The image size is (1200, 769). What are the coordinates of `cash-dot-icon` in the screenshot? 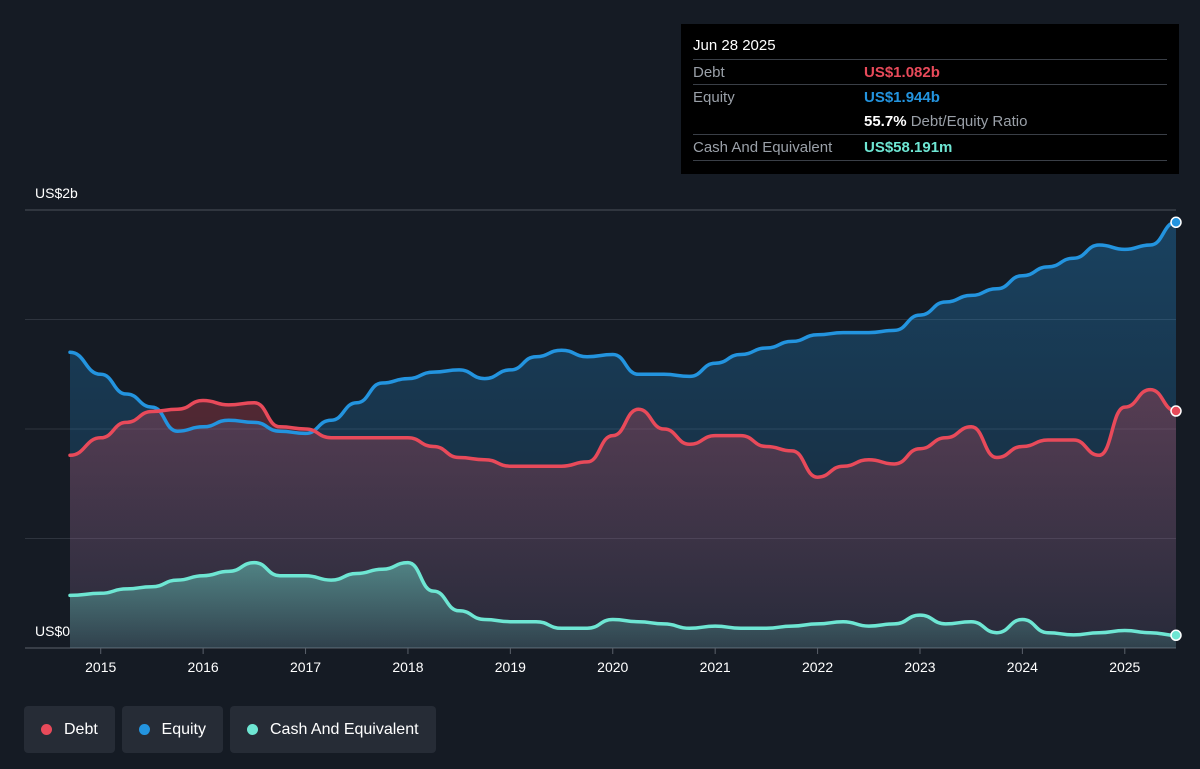 It's located at (252, 729).